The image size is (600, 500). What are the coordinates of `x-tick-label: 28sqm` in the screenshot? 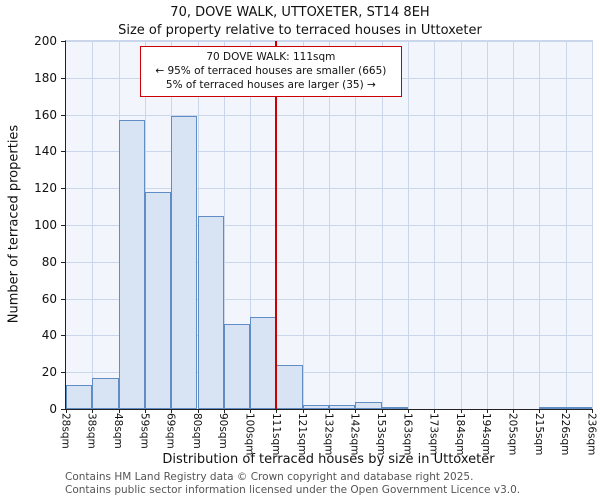 It's located at (65, 431).